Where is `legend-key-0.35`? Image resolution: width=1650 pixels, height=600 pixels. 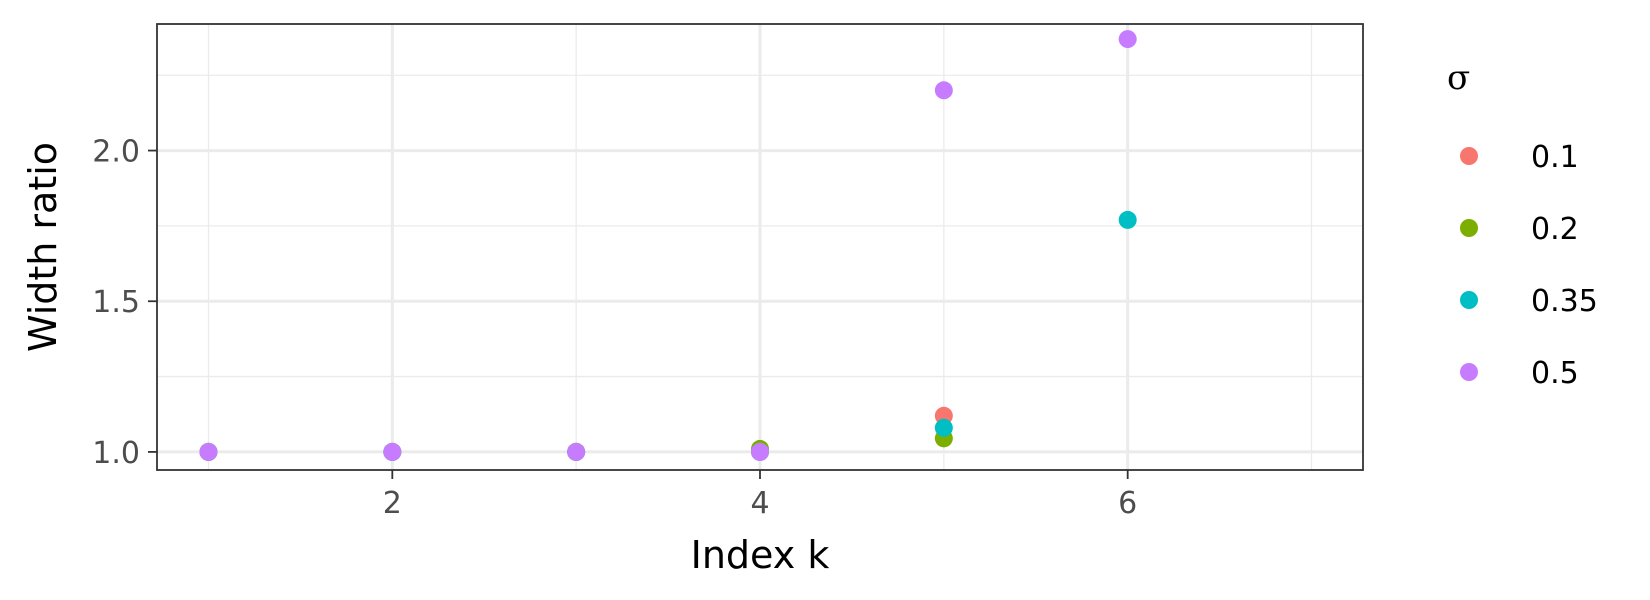
legend-key-0.35 is located at coordinates (1469, 300).